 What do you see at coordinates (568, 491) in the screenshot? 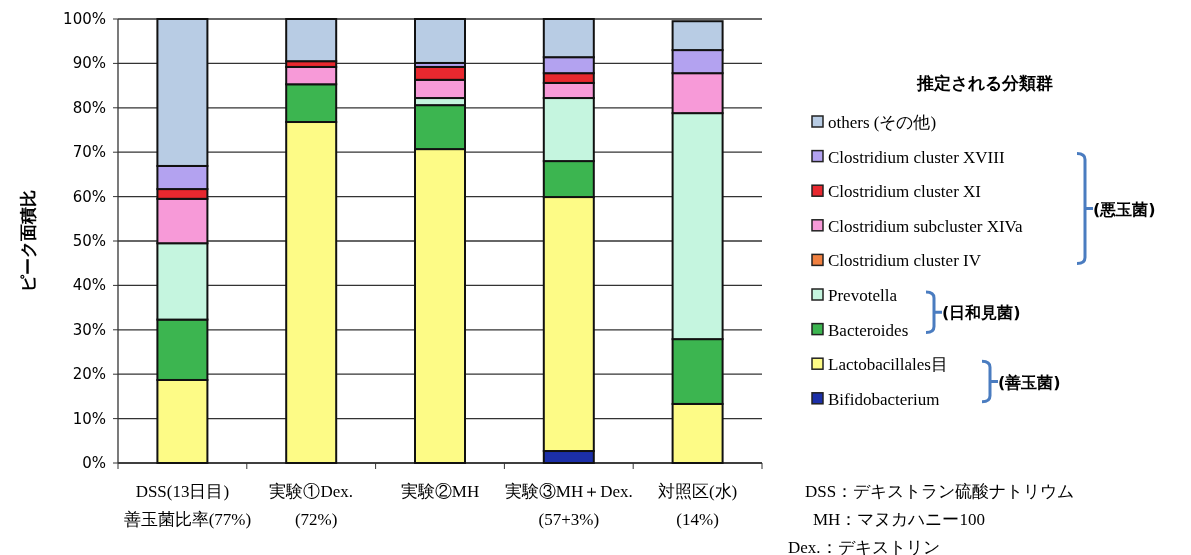
I see `x-tick-label: 実験③MH＋Dex.` at bounding box center [568, 491].